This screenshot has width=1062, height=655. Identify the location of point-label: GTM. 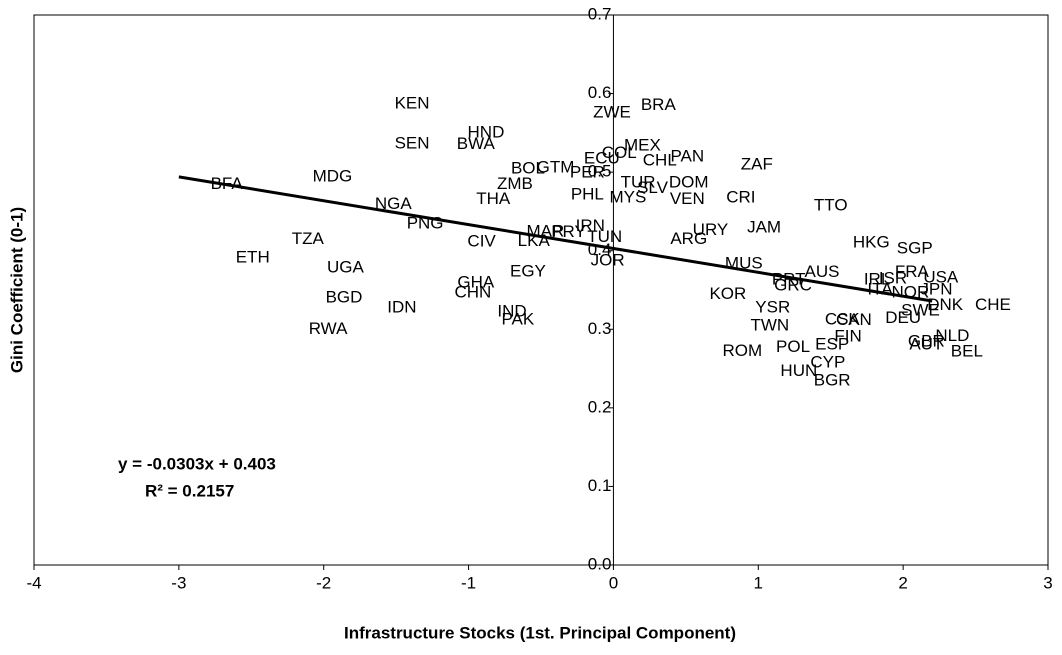
(556, 167).